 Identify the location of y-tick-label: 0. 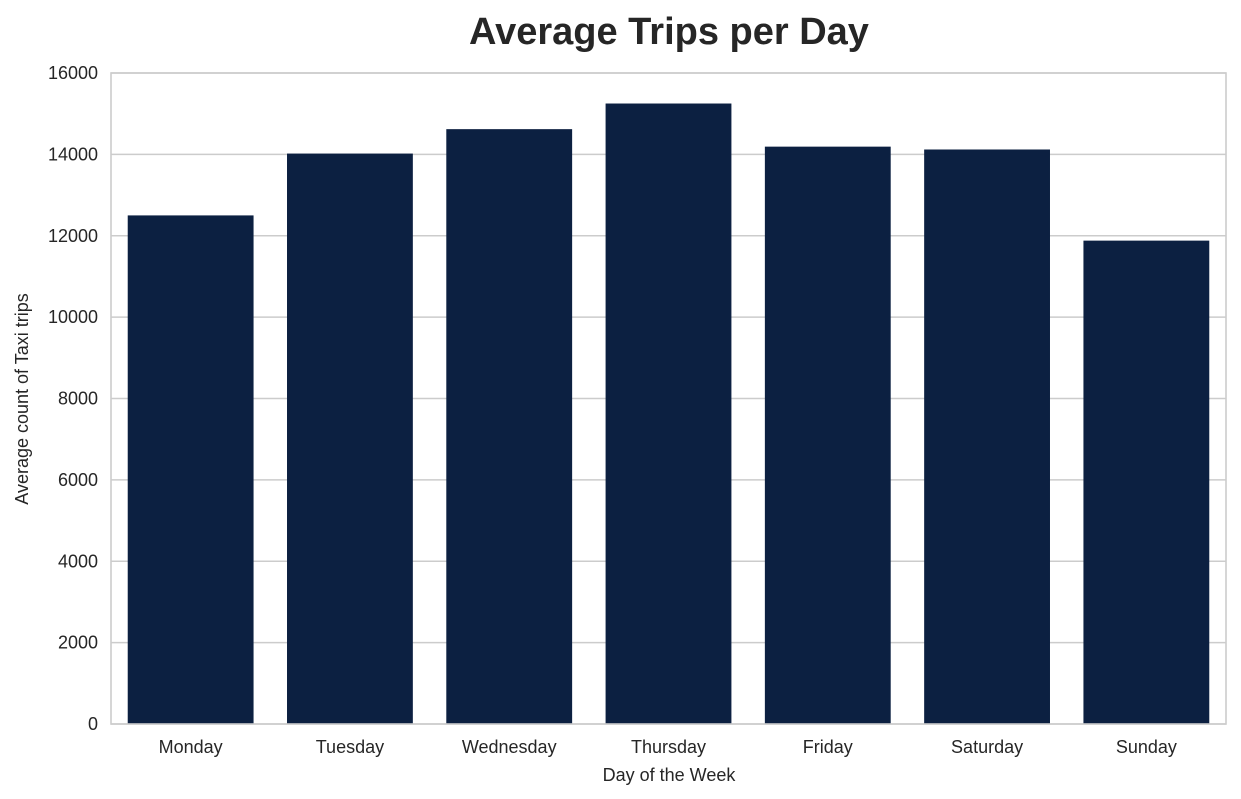
(93, 724).